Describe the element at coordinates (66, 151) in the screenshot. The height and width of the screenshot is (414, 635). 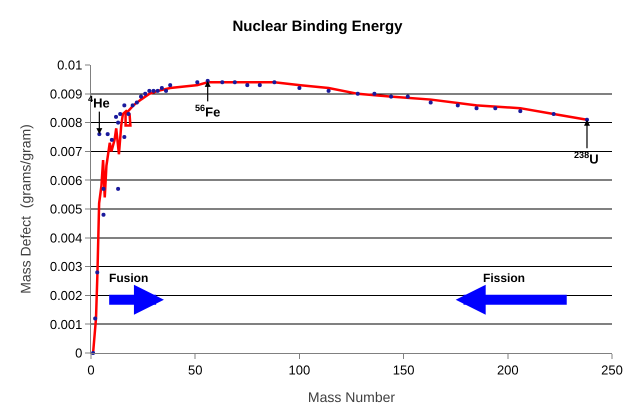
I see `y-tick-label: 0.007` at that location.